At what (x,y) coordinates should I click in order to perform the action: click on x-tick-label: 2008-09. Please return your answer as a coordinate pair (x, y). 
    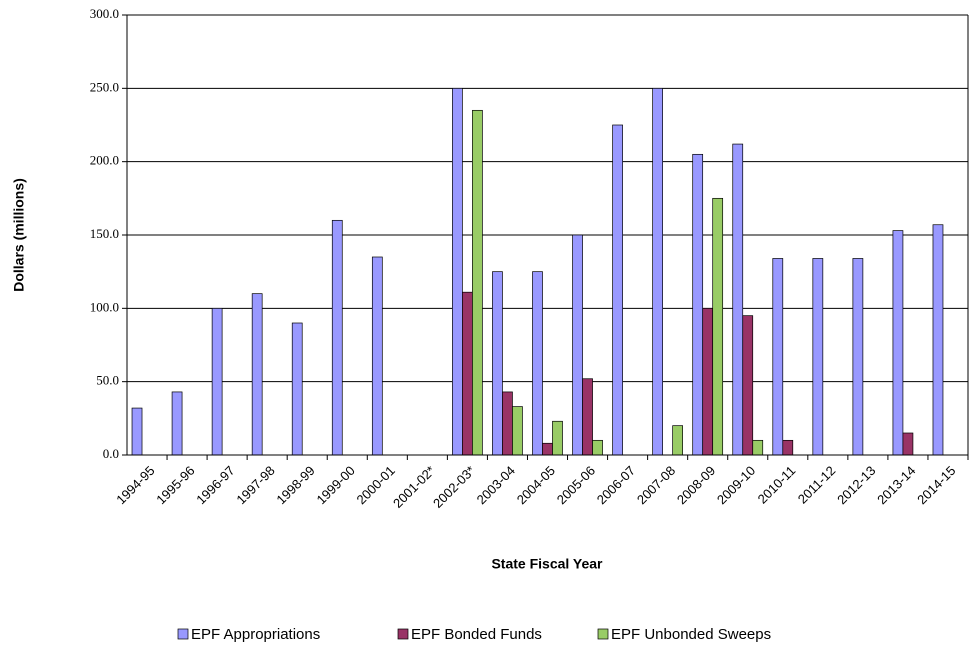
    Looking at the image, I should click on (696, 485).